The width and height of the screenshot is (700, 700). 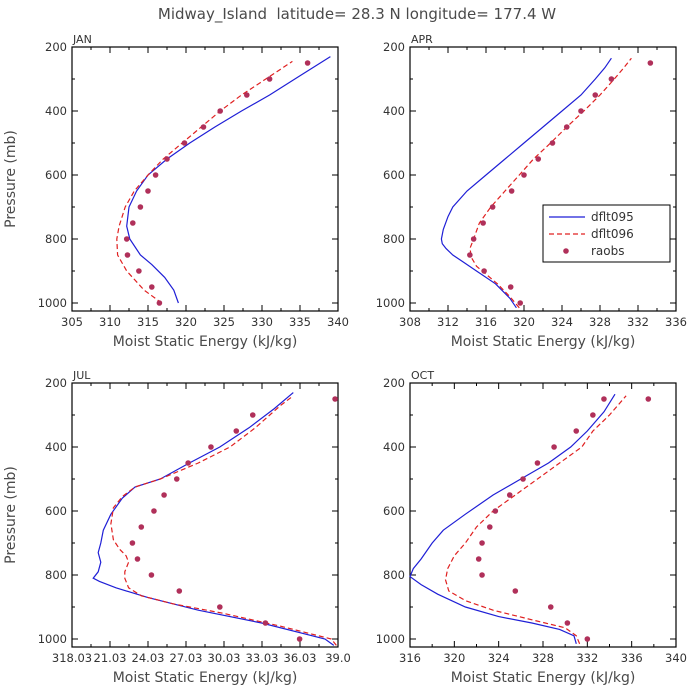 What do you see at coordinates (148, 322) in the screenshot?
I see `x-tick-label-jan: 315` at bounding box center [148, 322].